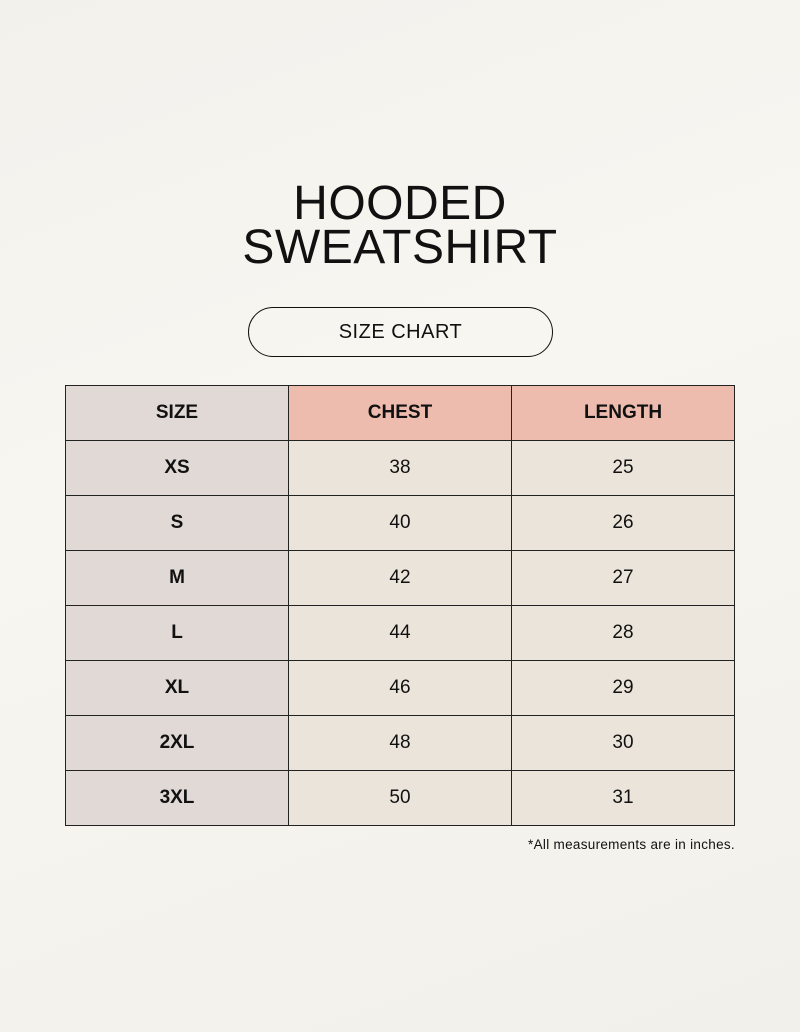 The width and height of the screenshot is (800, 1032). What do you see at coordinates (623, 633) in the screenshot?
I see `length-cell: 28` at bounding box center [623, 633].